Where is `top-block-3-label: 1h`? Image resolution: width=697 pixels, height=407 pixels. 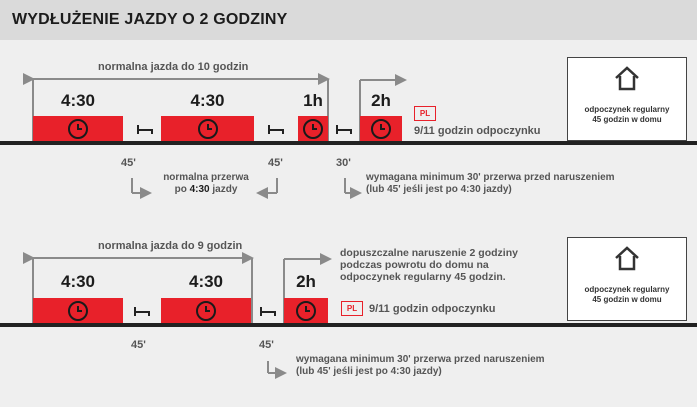 top-block-3-label: 1h is located at coordinates (313, 100).